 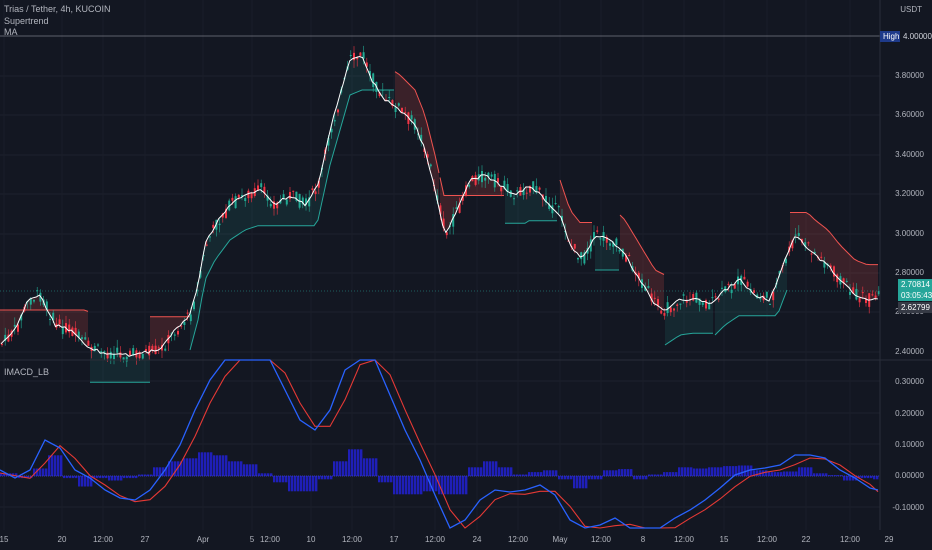 What do you see at coordinates (26, 21) in the screenshot?
I see `supertrend-legend: Supertrend` at bounding box center [26, 21].